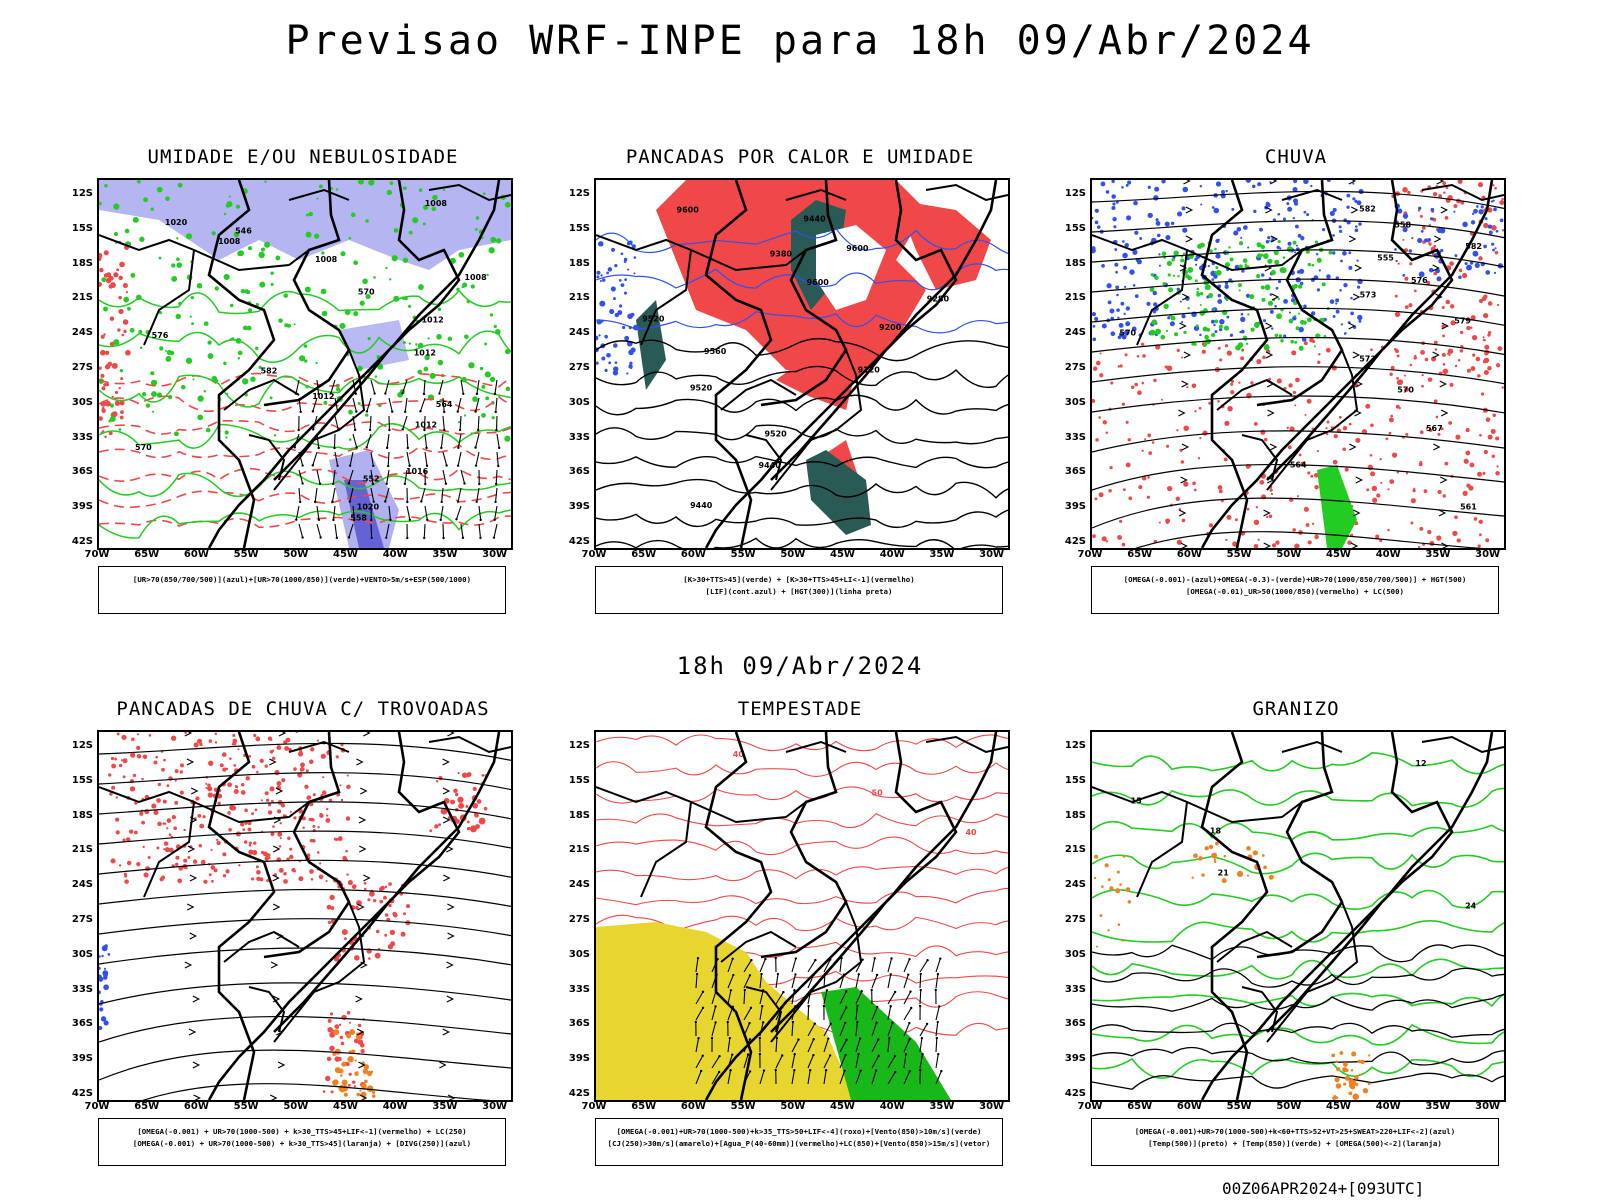  What do you see at coordinates (444, 404) in the screenshot?
I see `contour-label: 564` at bounding box center [444, 404].